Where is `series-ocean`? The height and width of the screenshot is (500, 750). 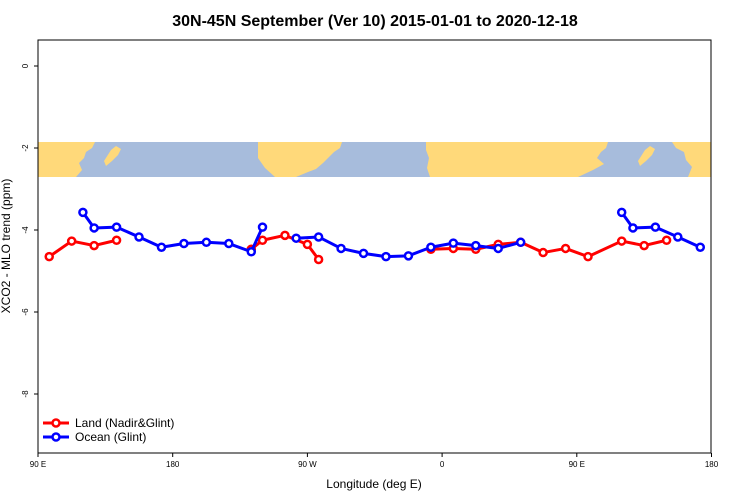 series-ocean is located at coordinates (392, 234).